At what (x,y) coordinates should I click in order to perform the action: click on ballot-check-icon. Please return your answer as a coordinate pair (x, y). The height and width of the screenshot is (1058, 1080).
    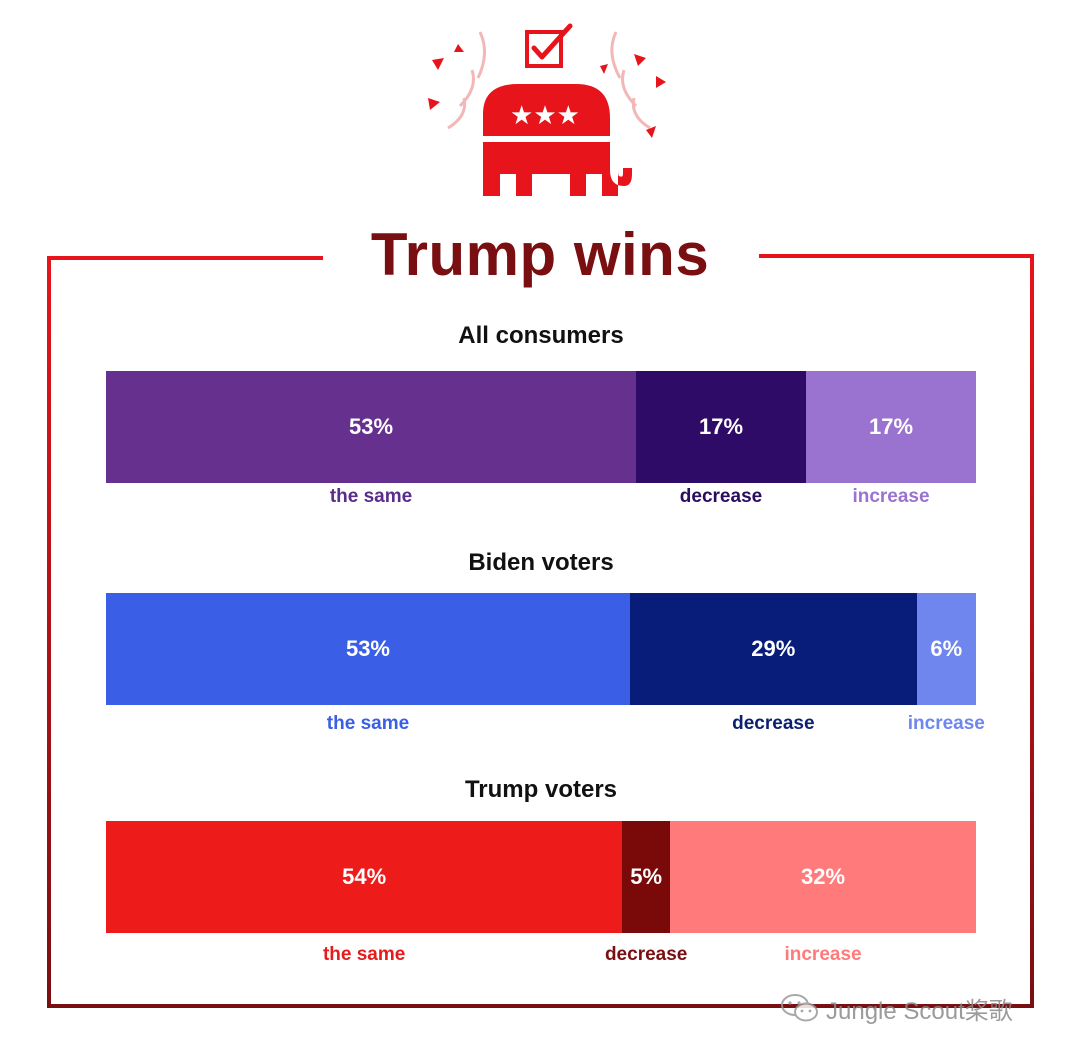
    Looking at the image, I should click on (549, 45).